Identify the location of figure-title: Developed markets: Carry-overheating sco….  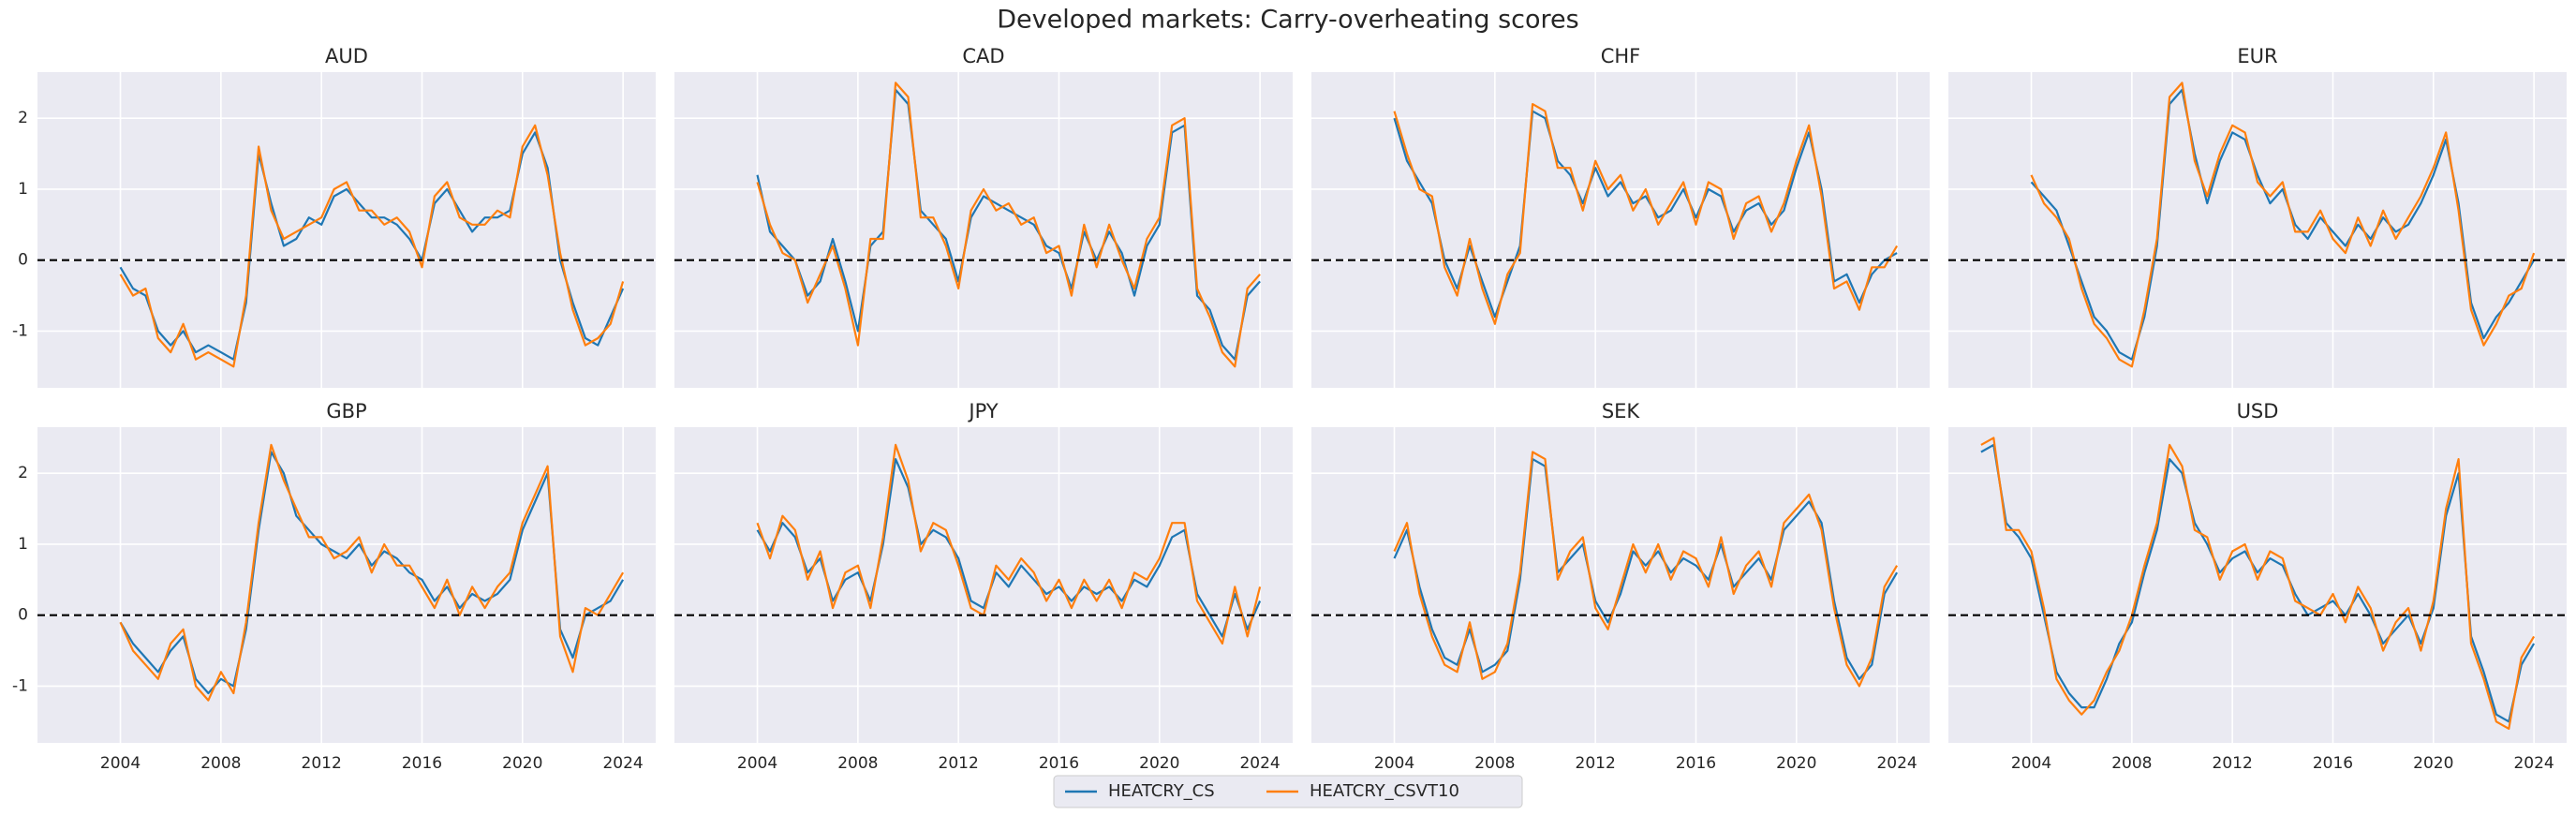
(1287, 21).